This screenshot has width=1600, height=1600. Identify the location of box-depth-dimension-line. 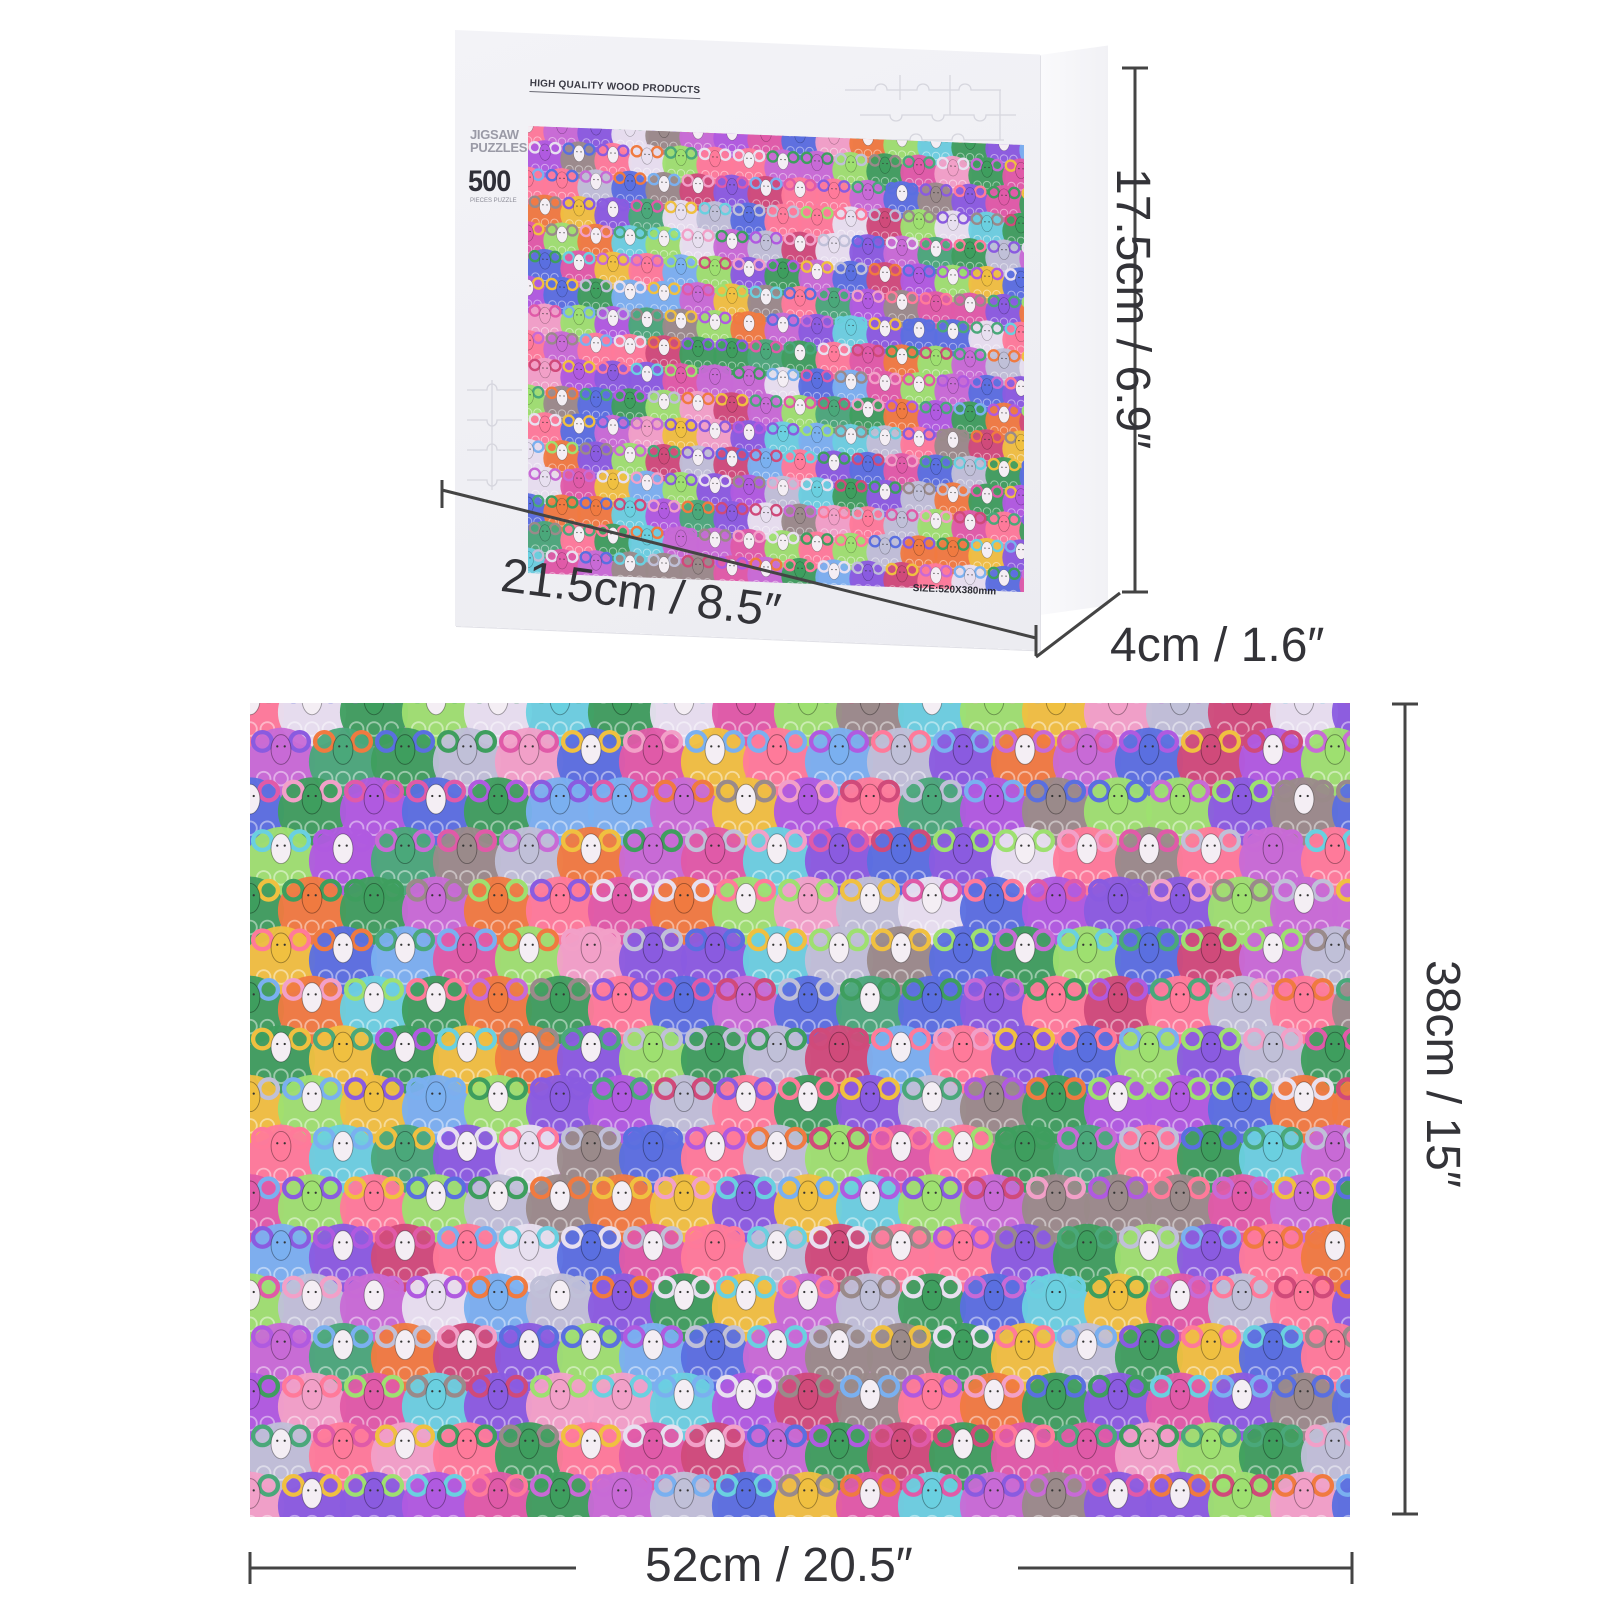
(1078, 625).